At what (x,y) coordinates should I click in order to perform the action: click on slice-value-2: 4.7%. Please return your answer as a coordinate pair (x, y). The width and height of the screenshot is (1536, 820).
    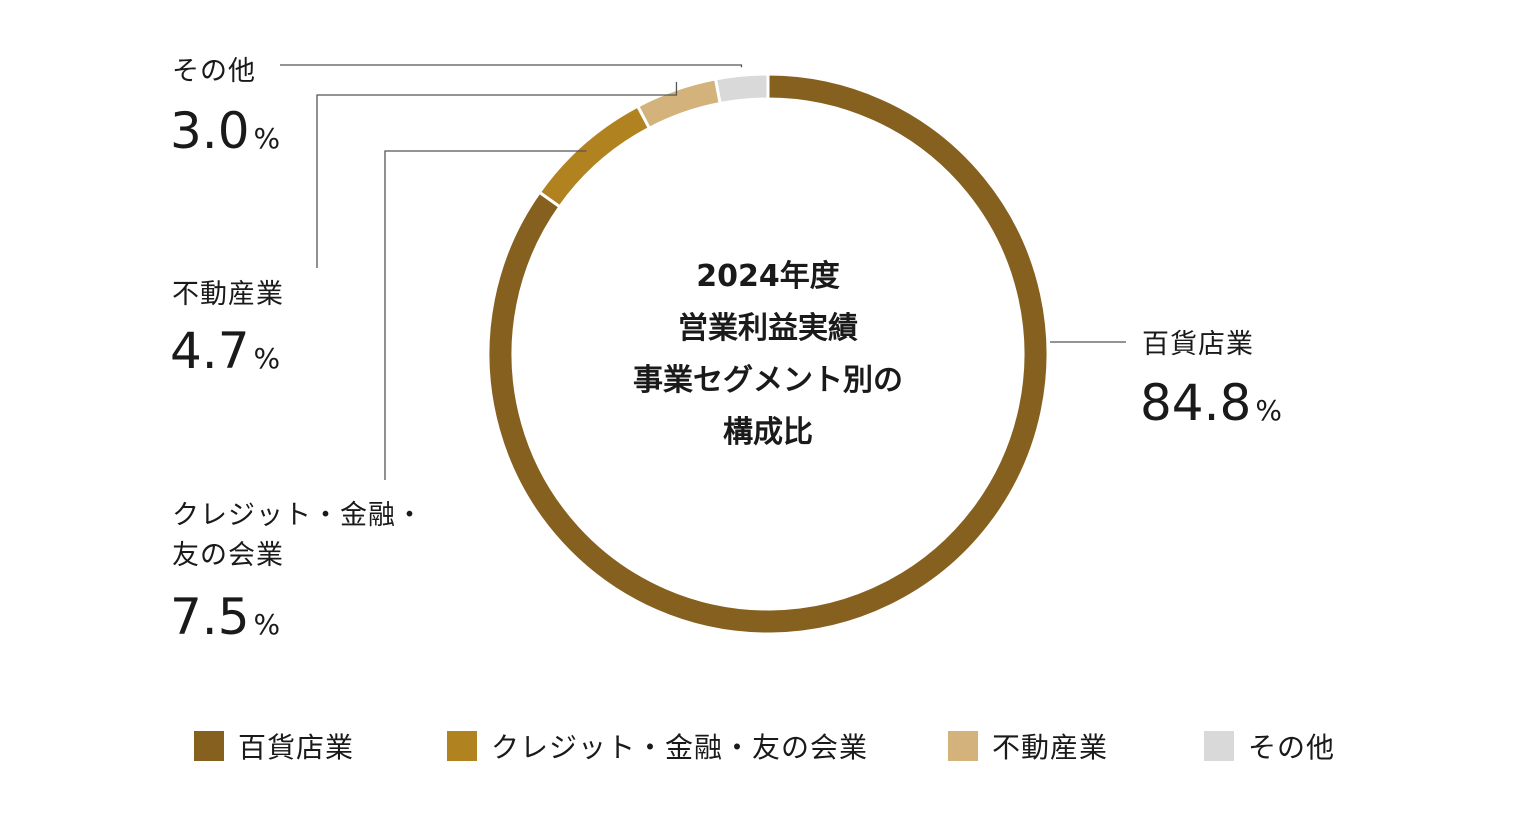
    Looking at the image, I should click on (225, 351).